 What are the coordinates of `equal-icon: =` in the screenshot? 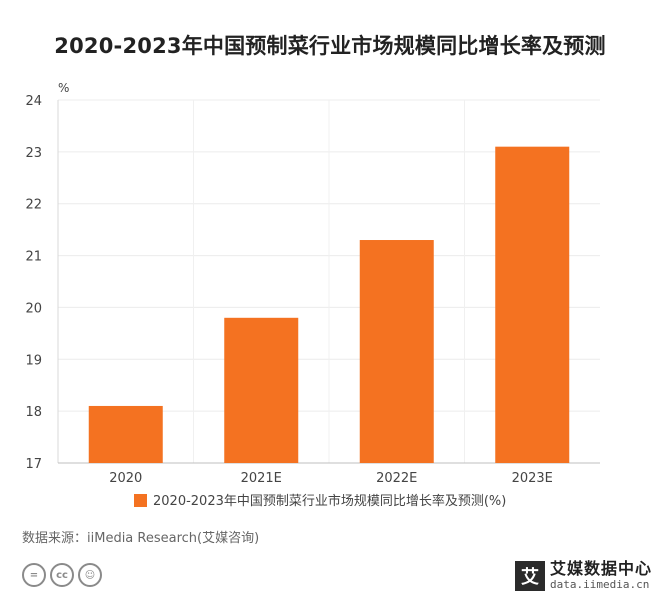 It's located at (34, 575).